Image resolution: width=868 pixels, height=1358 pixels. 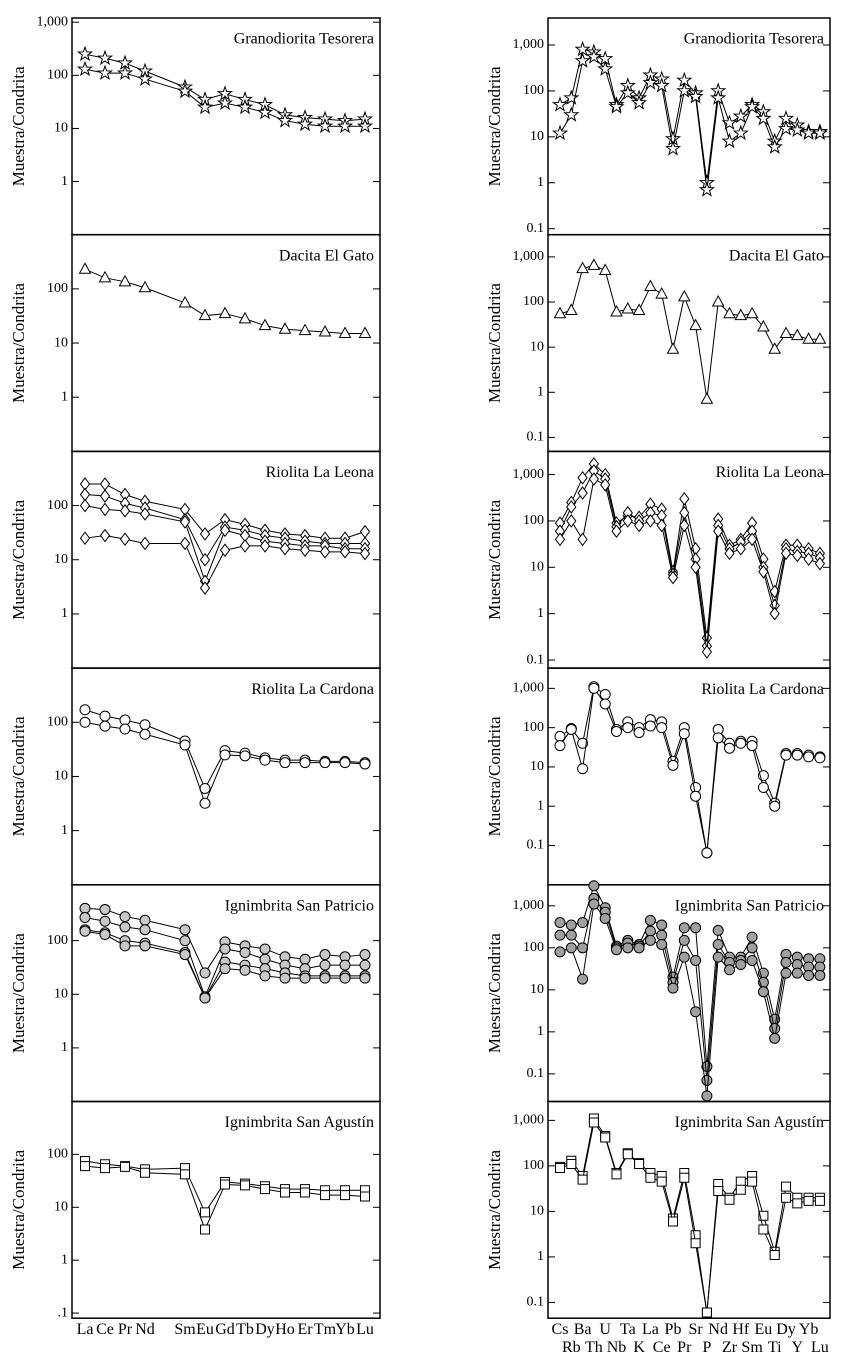 What do you see at coordinates (770, 472) in the screenshot?
I see `panel-title: Riolita La Leona` at bounding box center [770, 472].